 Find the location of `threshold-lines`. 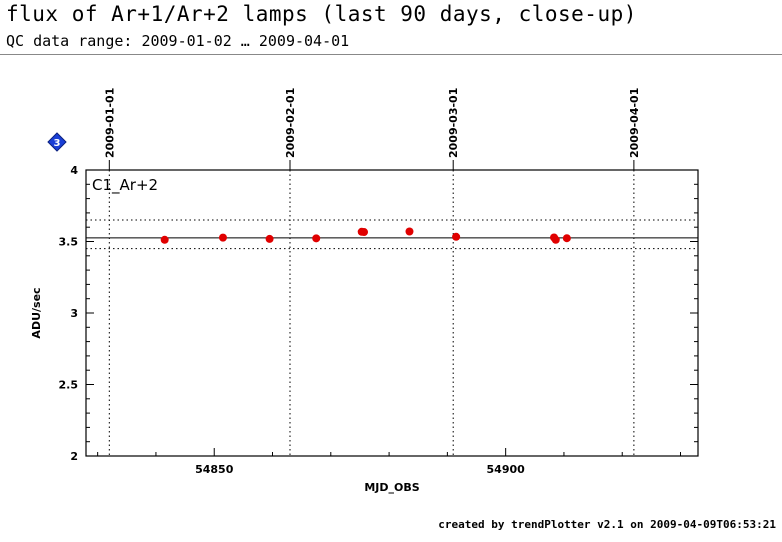

threshold-lines is located at coordinates (392, 234).